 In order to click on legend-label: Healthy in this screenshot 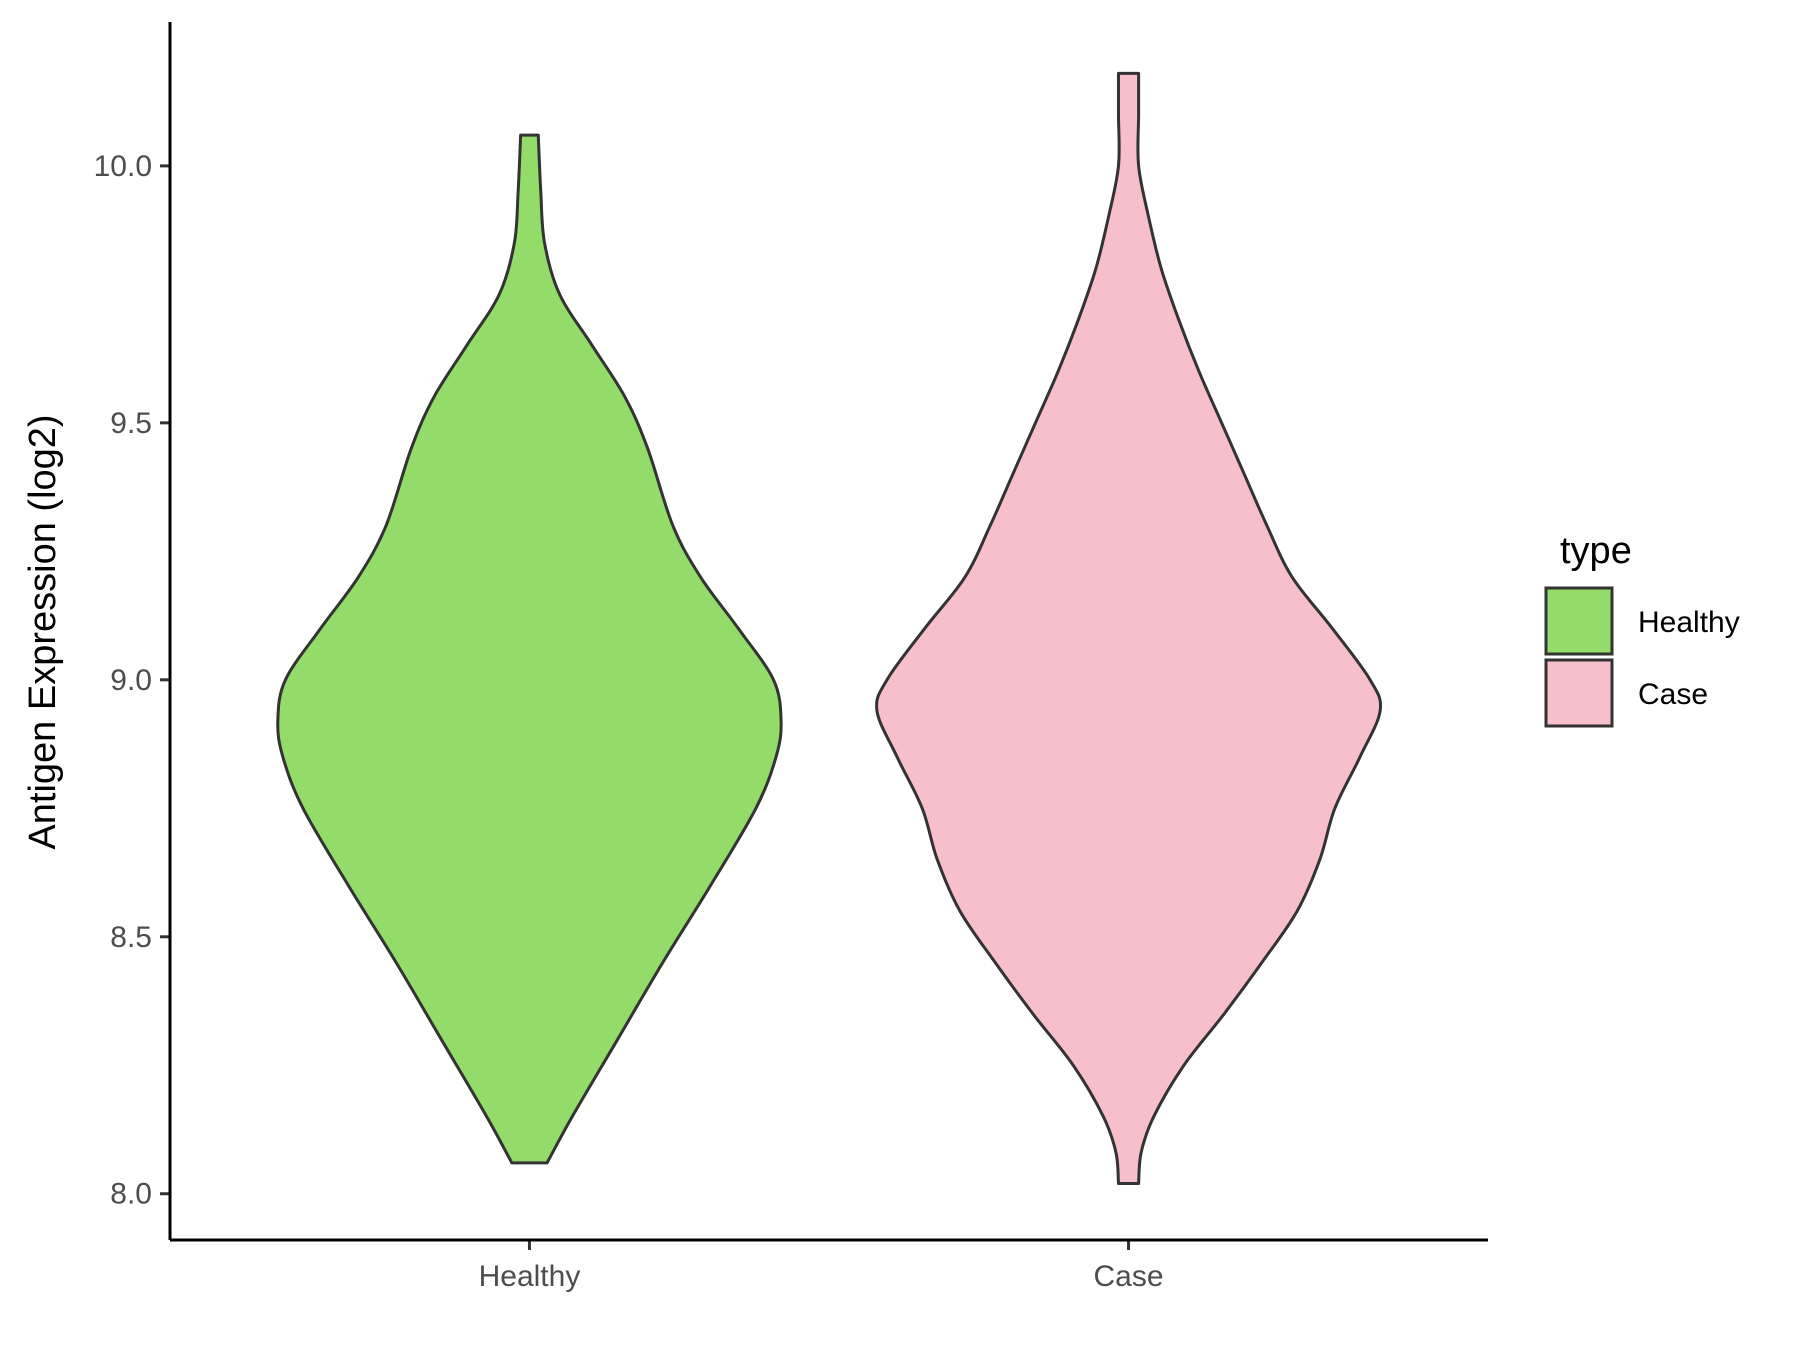, I will do `click(1689, 622)`.